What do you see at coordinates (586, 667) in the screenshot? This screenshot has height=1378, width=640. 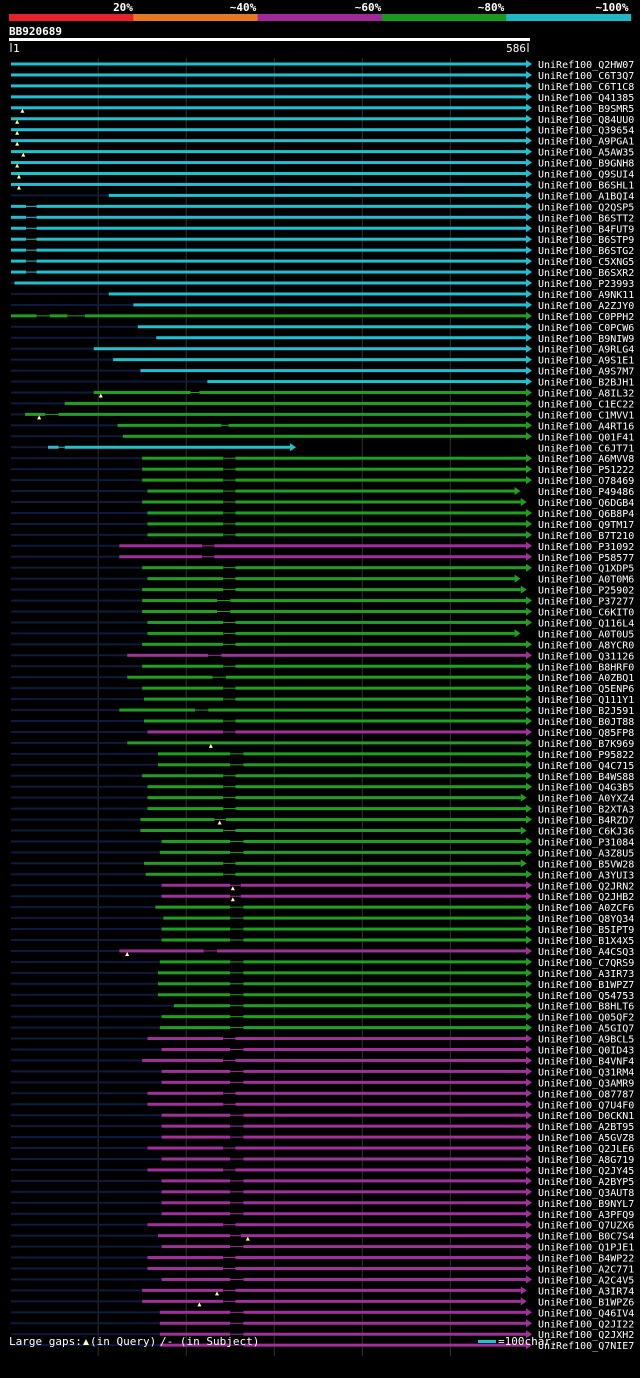 I see `hit-label: UniRef100_B8HRF0` at bounding box center [586, 667].